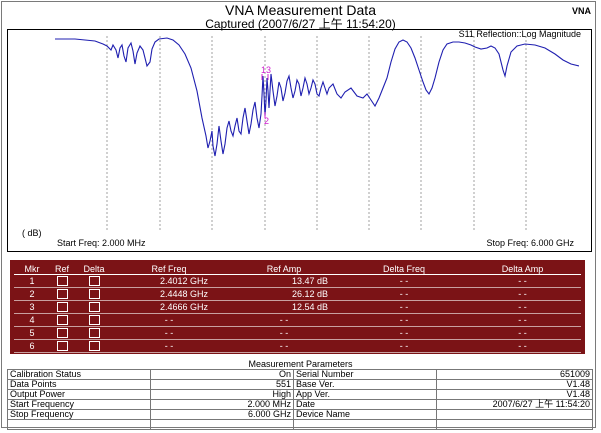  Describe the element at coordinates (300, 364) in the screenshot. I see `params-title: Measurement Parameters` at that location.